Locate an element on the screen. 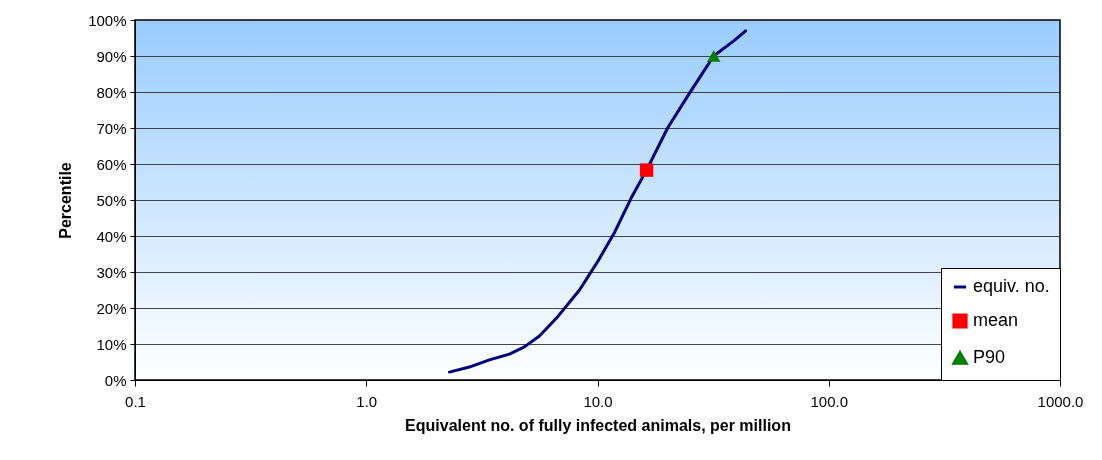 The image size is (1102, 460). x-tick-label: 1000.0 is located at coordinates (1060, 401).